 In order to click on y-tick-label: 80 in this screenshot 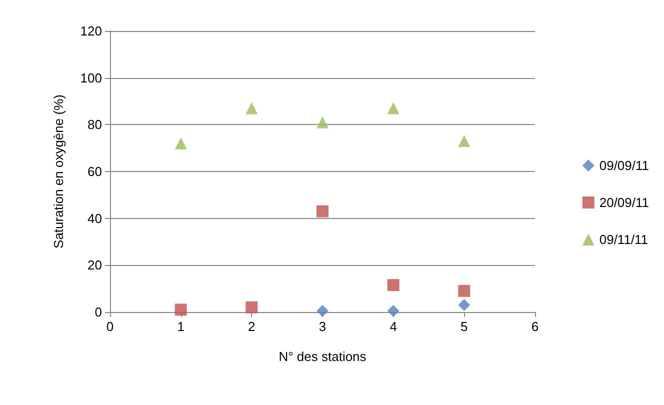, I will do `click(95, 124)`.